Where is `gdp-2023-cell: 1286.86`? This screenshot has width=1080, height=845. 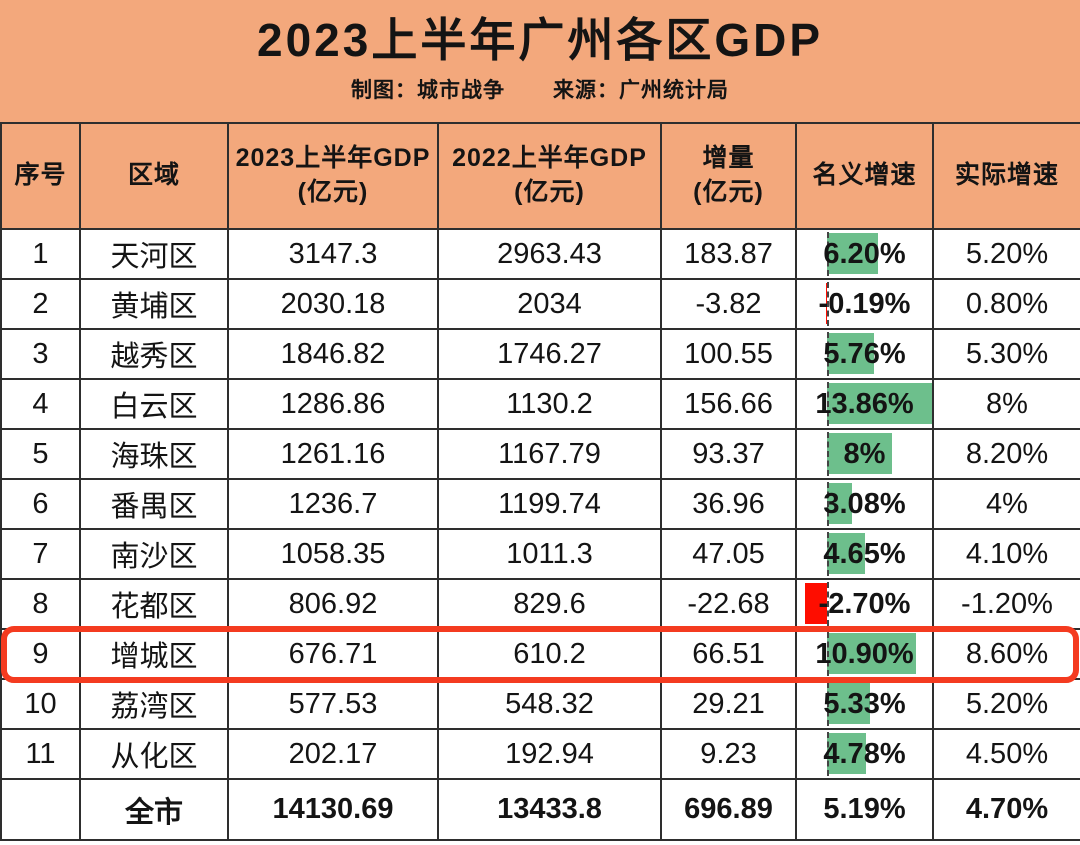
gdp-2023-cell: 1286.86 is located at coordinates (333, 404).